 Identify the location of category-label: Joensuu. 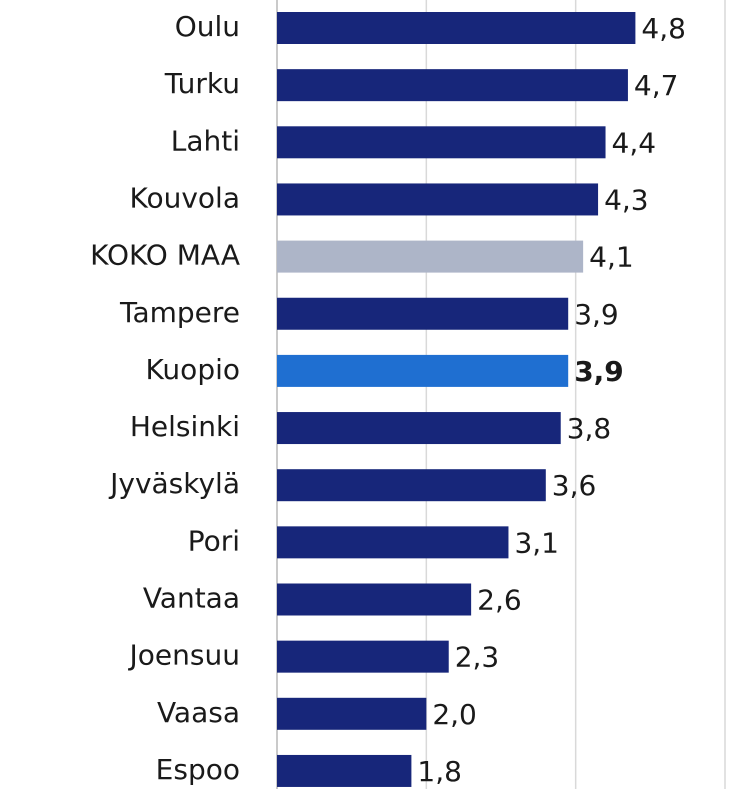
(184, 655).